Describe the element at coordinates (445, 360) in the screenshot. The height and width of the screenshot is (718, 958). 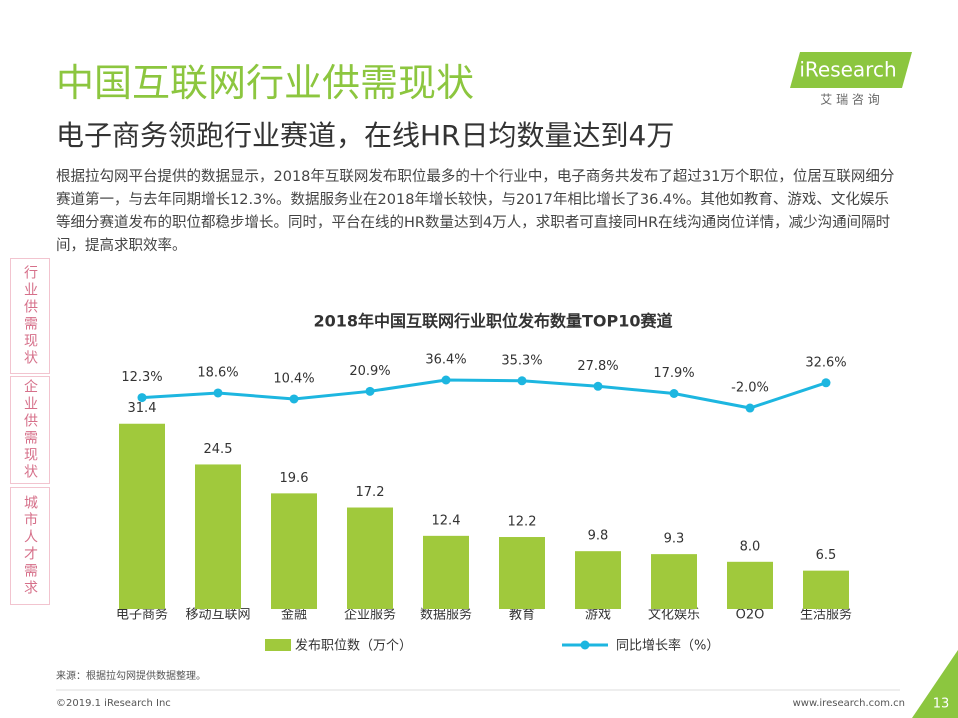
I see `line-value-label: 36.4%` at that location.